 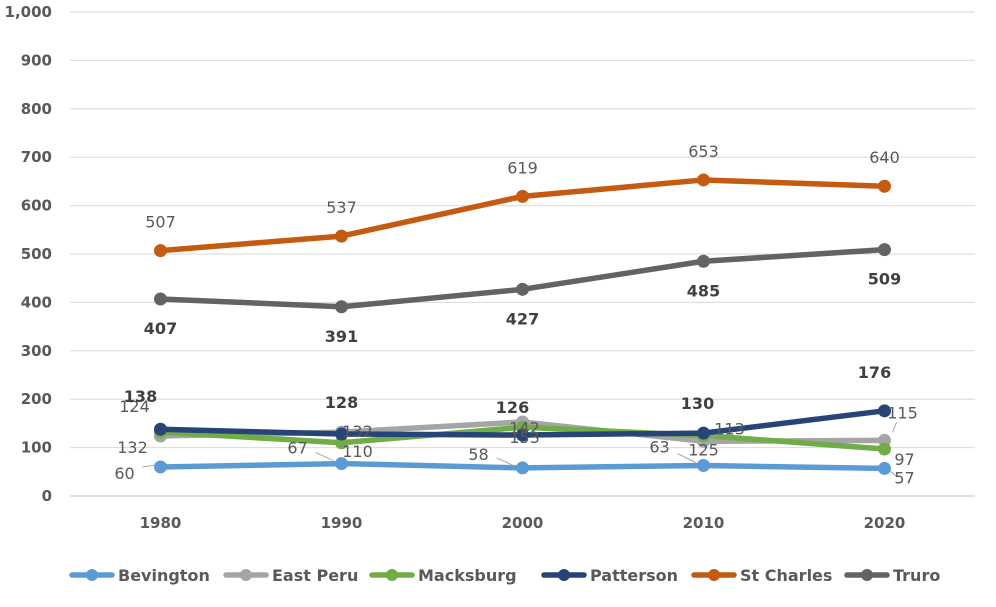 I want to click on y-axis-ticks: 0 100 200 300 400 500 600 700 800 900 1,000, so click(x=28, y=254).